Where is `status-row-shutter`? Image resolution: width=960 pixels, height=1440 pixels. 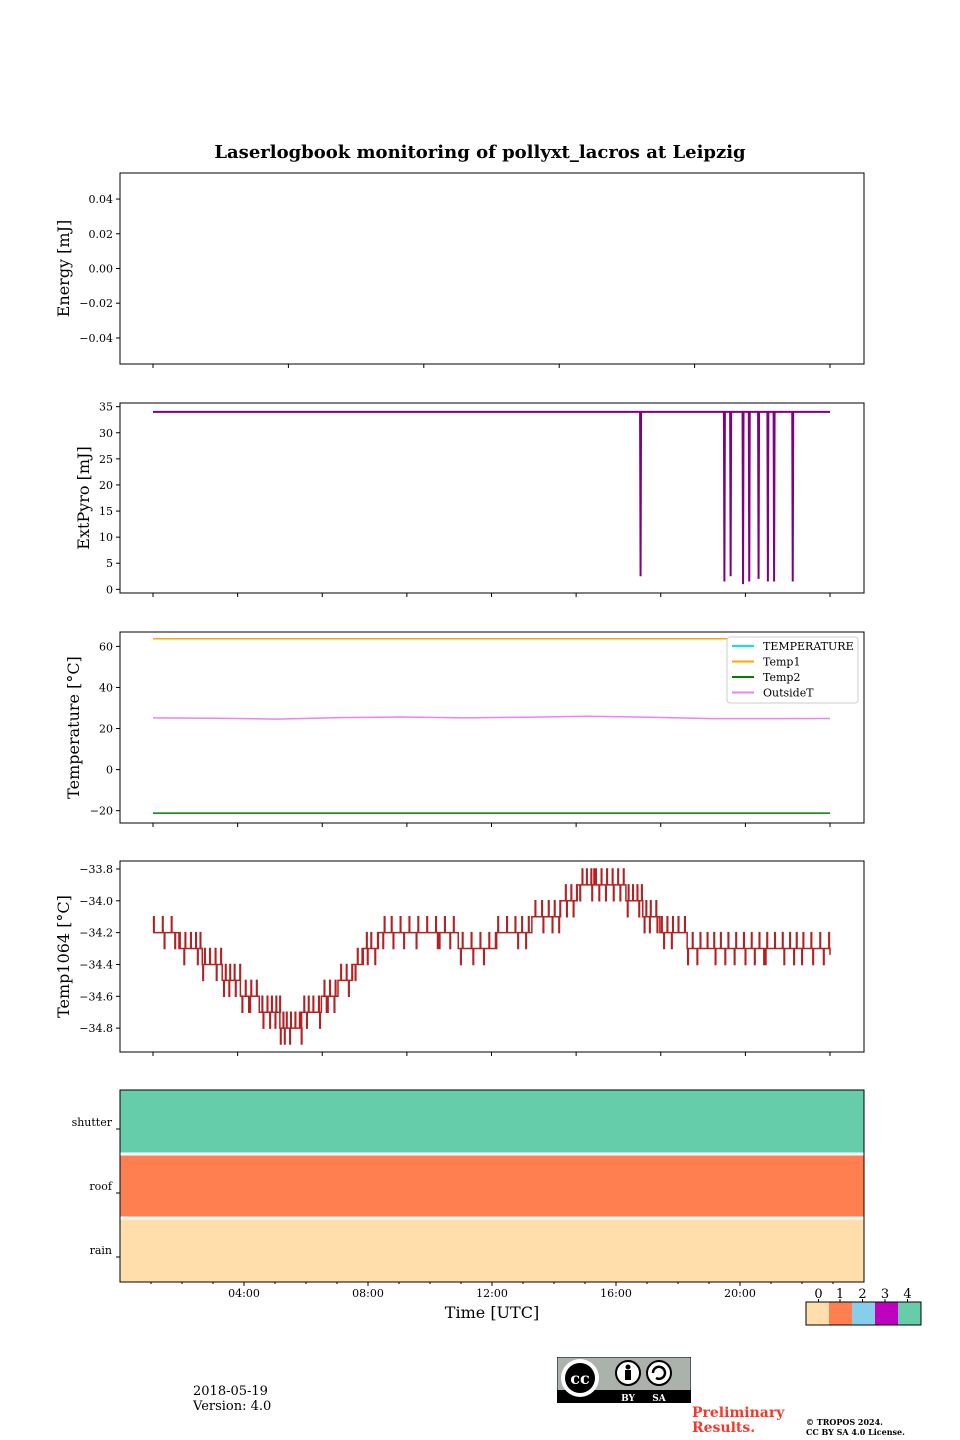
status-row-shutter is located at coordinates (492, 1122).